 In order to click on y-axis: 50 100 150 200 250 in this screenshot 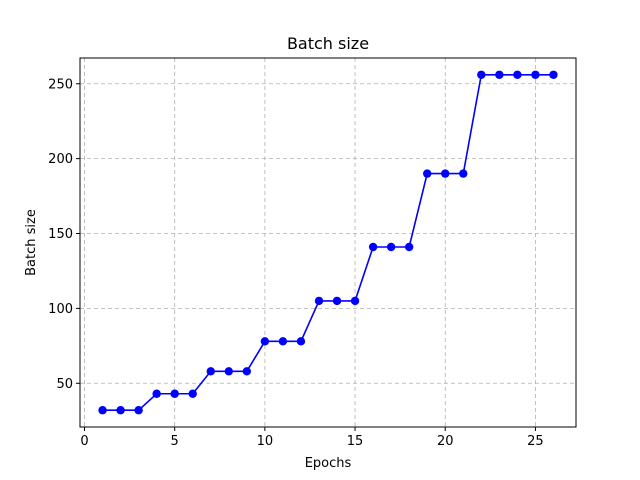, I will do `click(64, 234)`.